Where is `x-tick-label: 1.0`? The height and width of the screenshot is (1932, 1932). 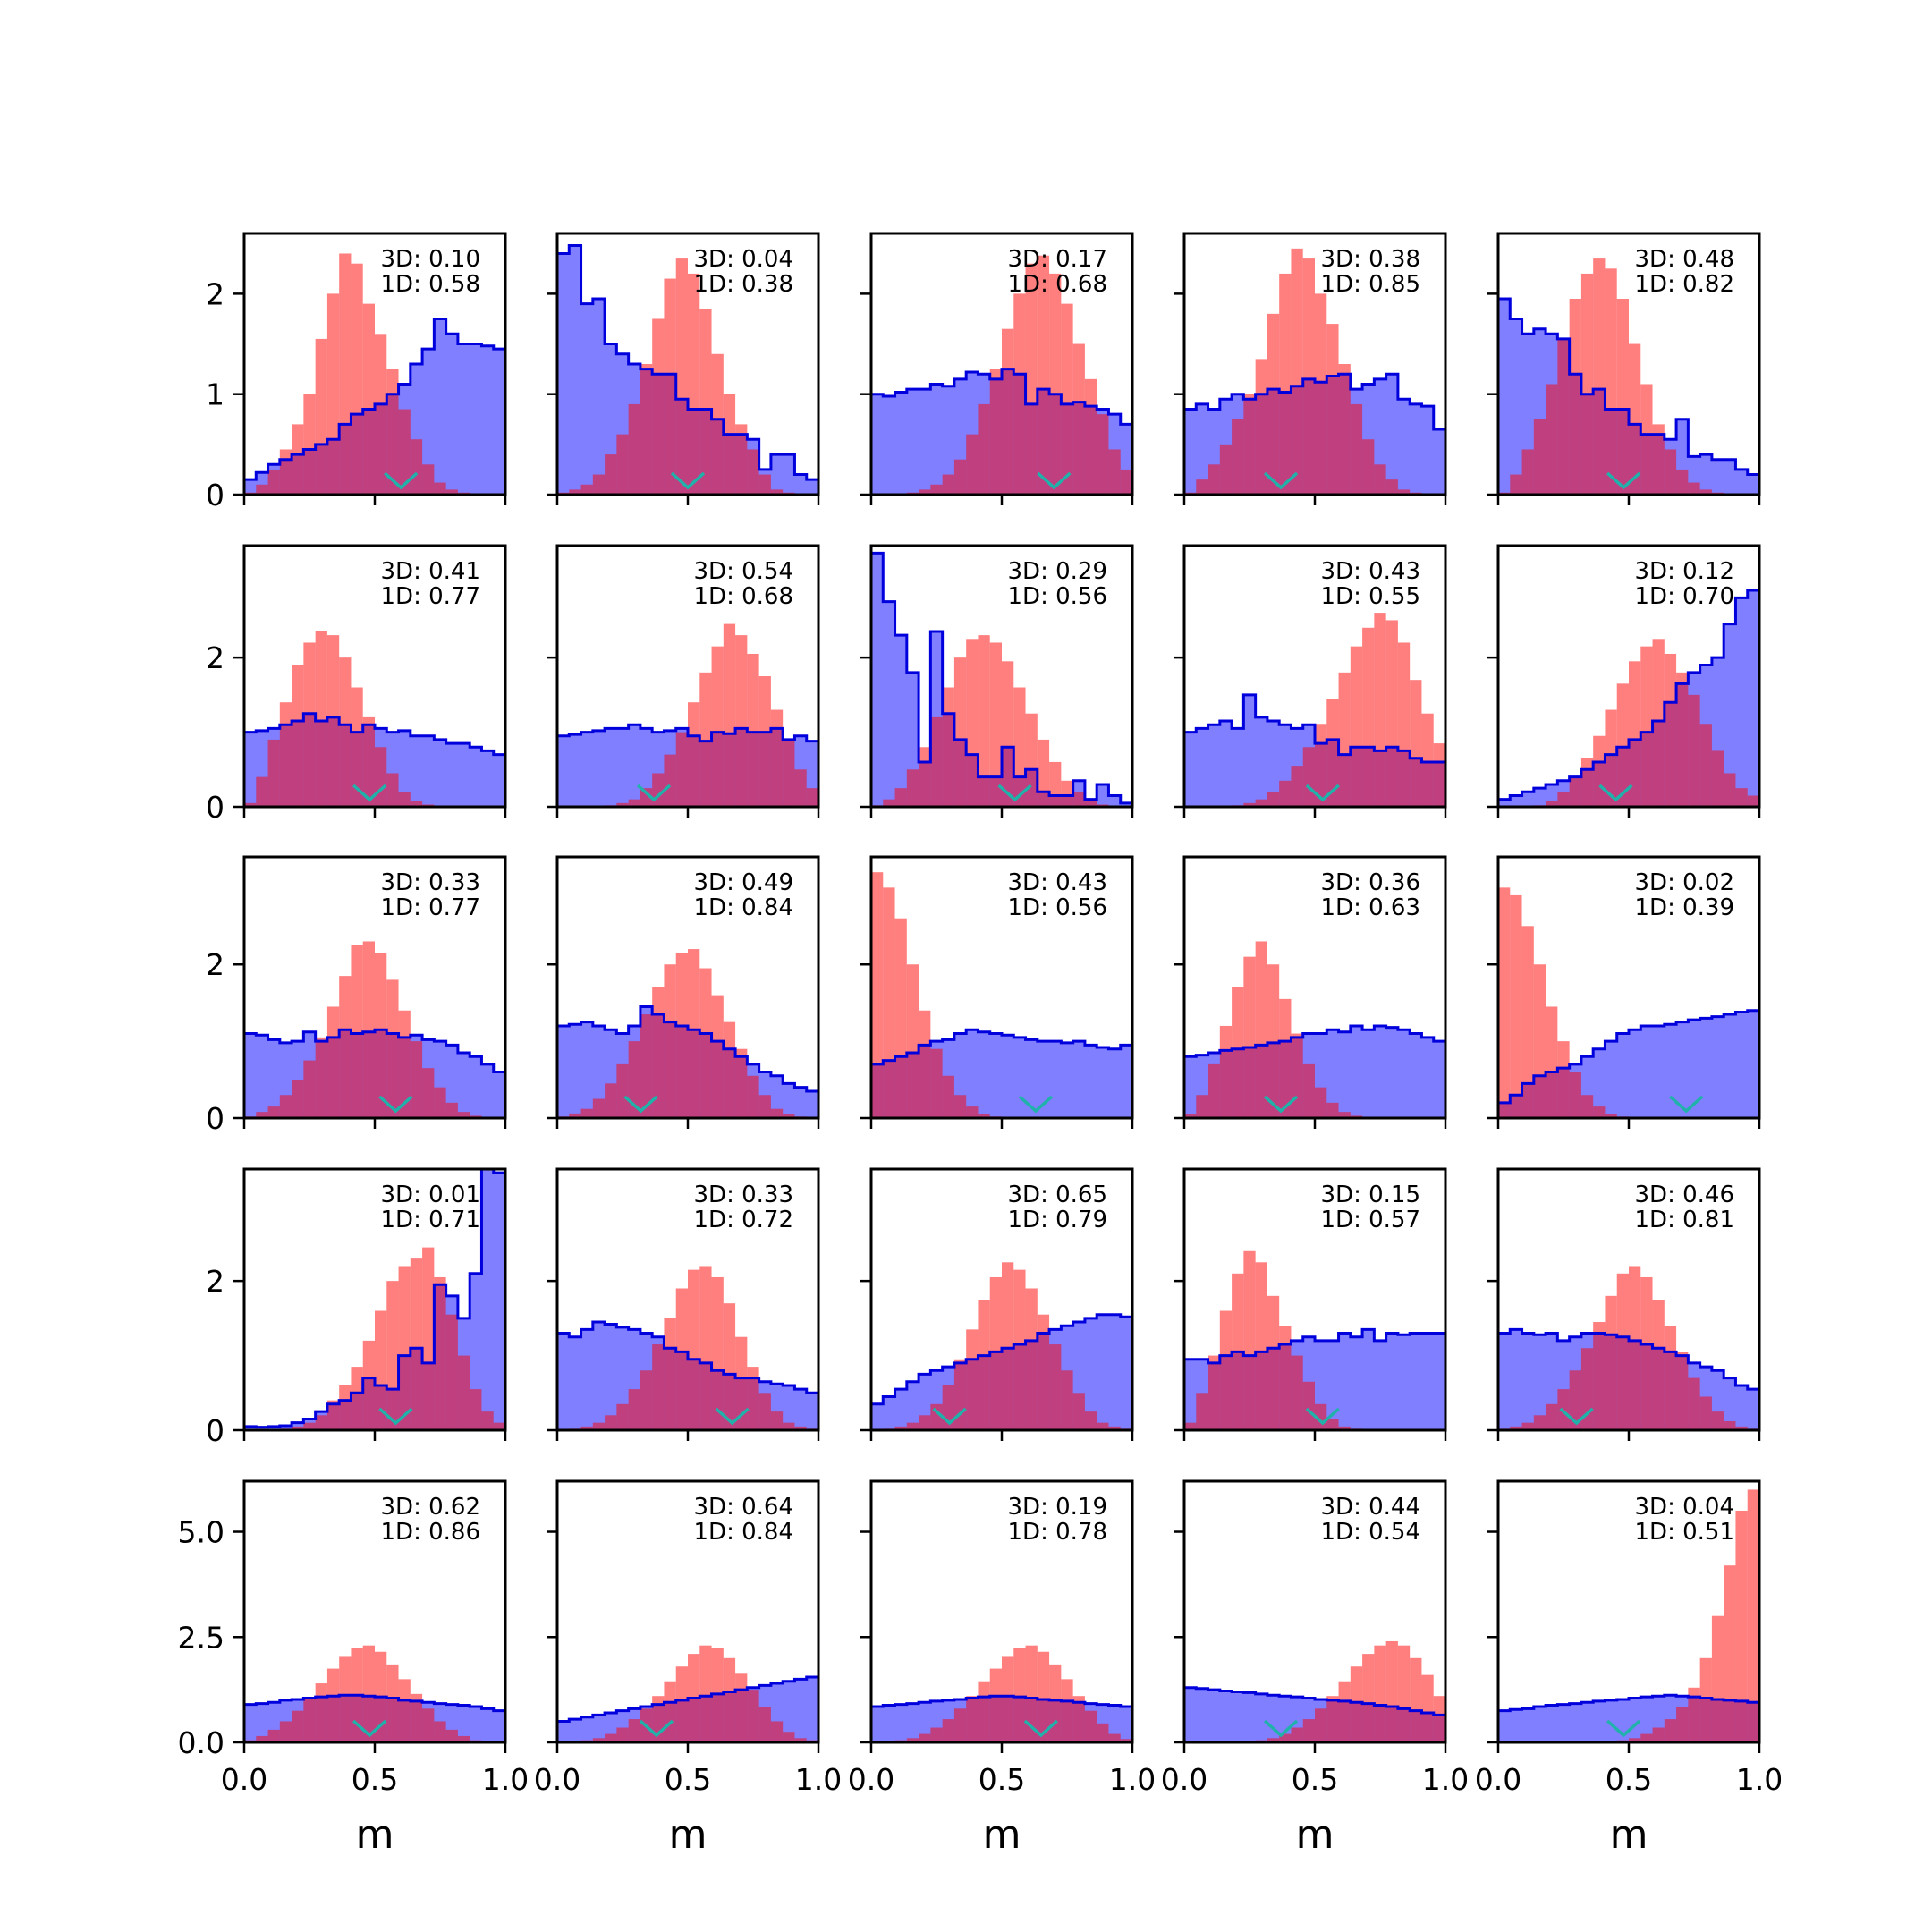
x-tick-label: 1.0 is located at coordinates (505, 1779).